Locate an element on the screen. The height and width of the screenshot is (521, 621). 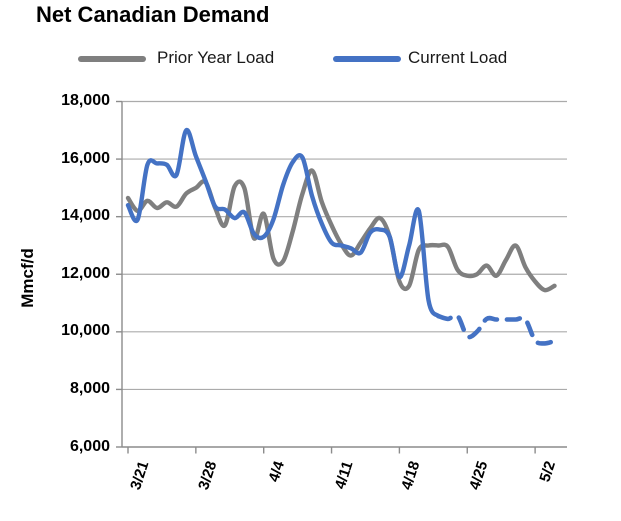
y-tick-label: 18,000 is located at coordinates (85, 100).